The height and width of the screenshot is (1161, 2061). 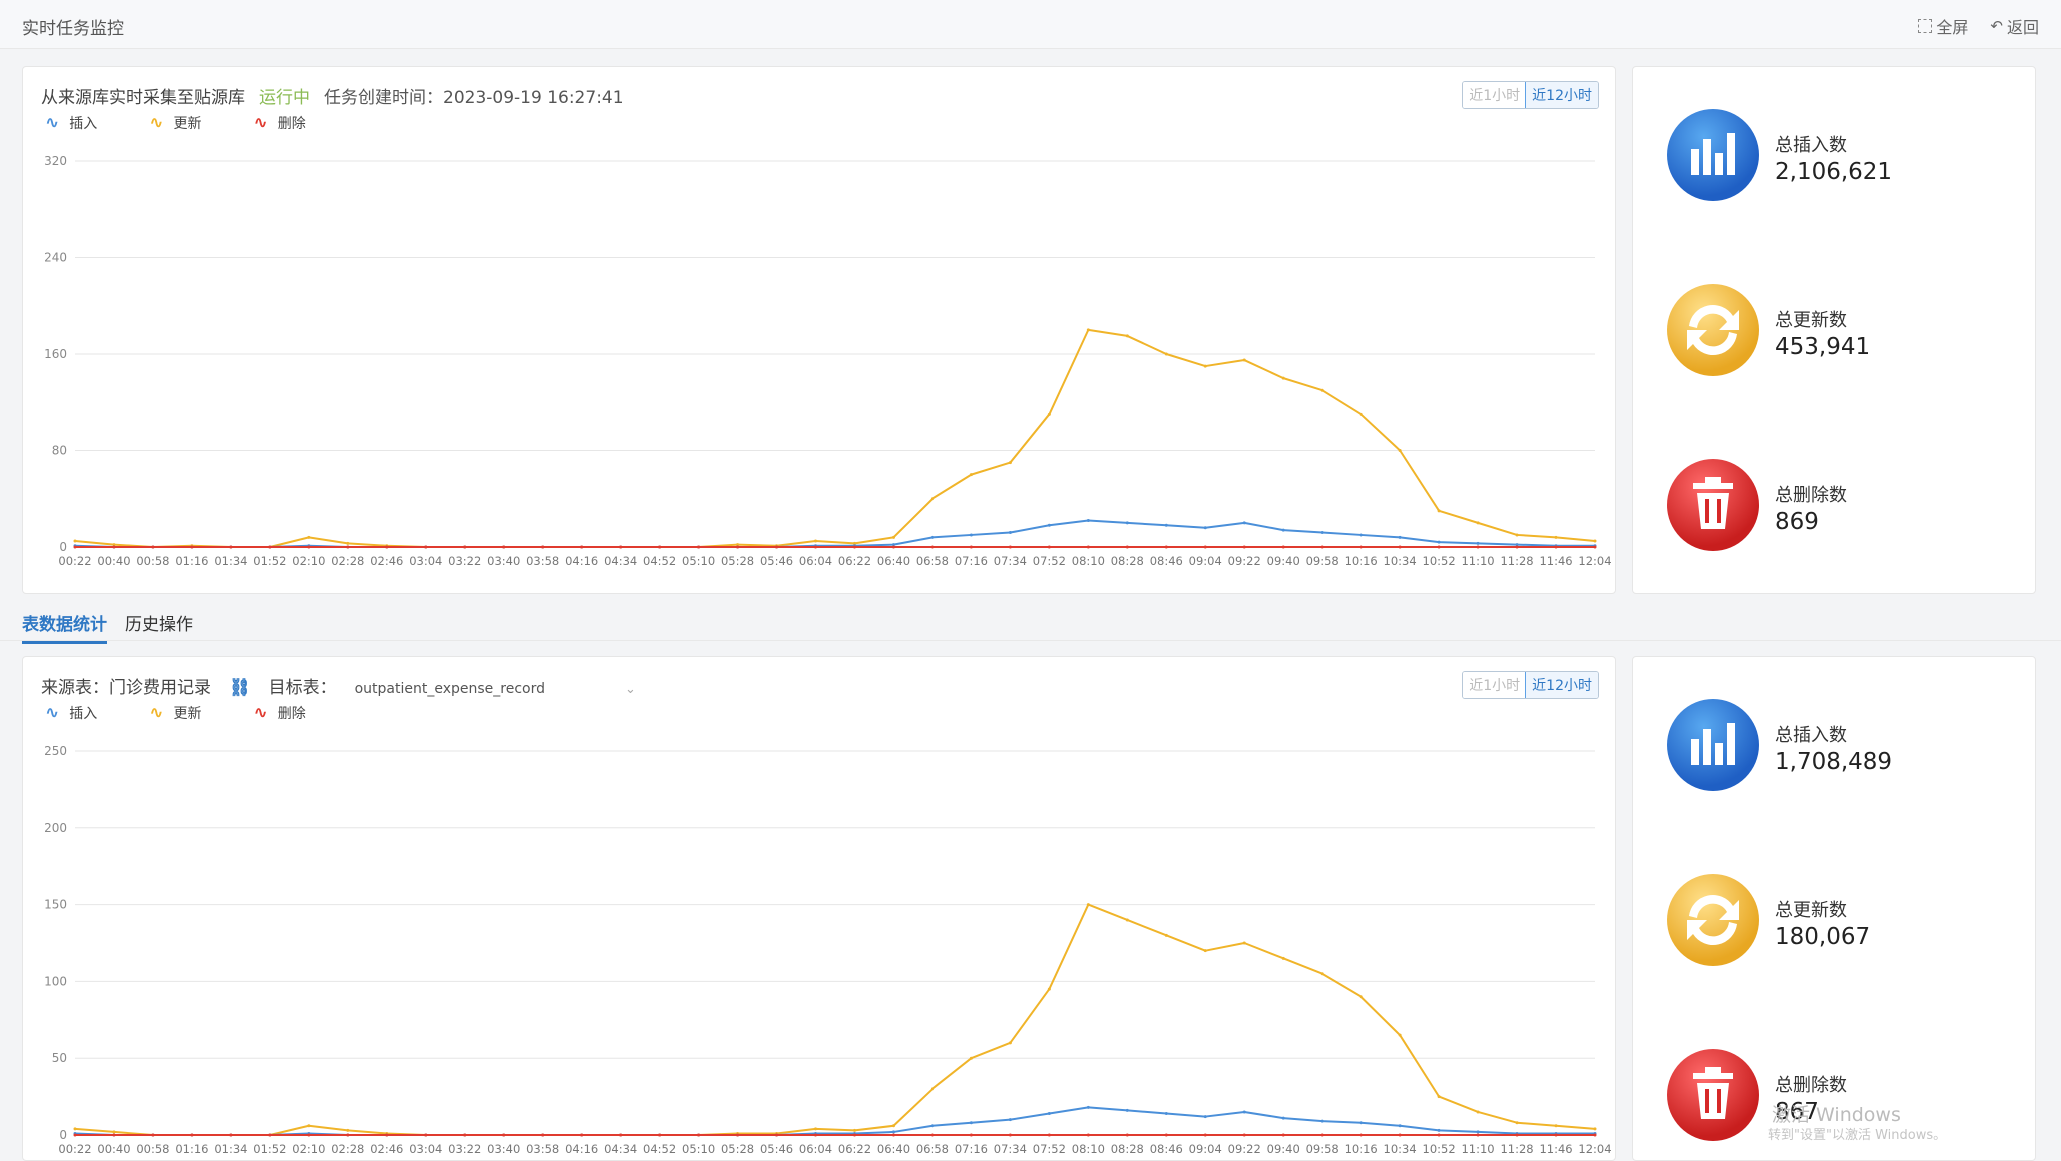 I want to click on windows-watermark-sub: 转到"设置"以激活 Windows。, so click(x=1857, y=1135).